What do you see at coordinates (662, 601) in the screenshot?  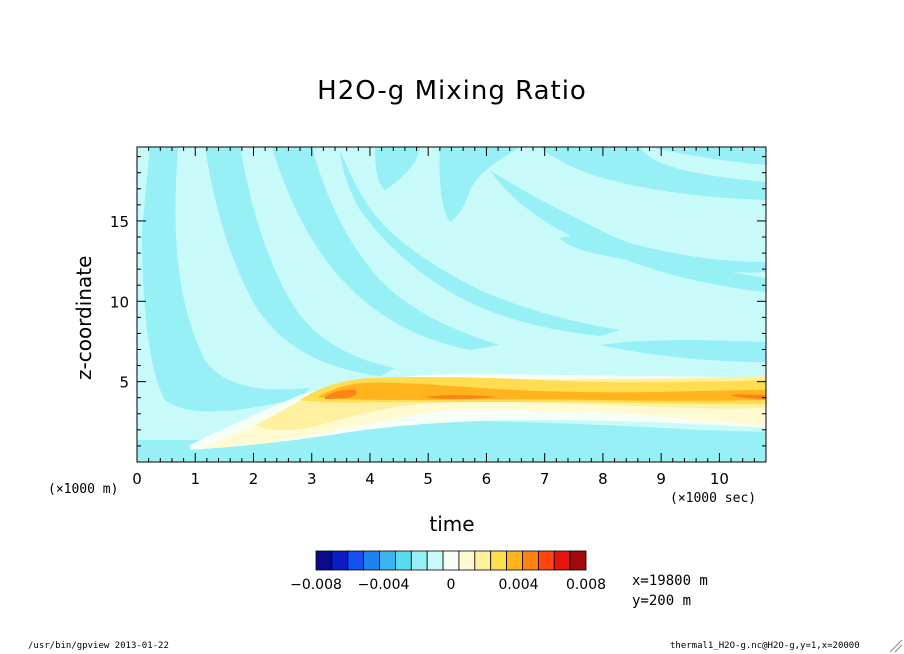 I see `y-position-info: y=200 m` at bounding box center [662, 601].